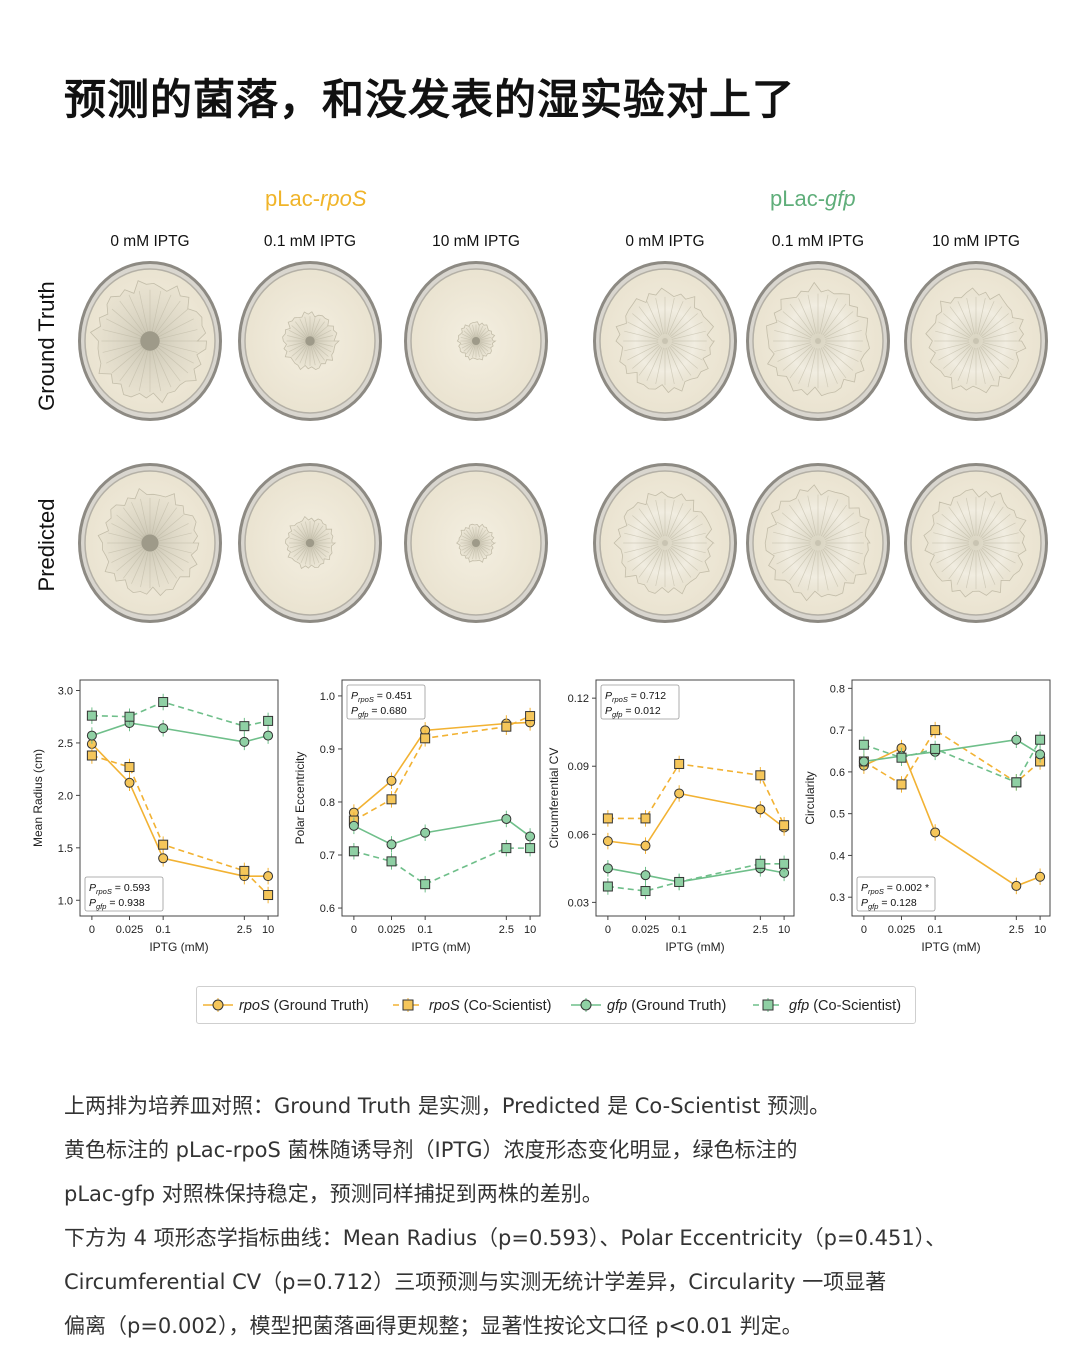 The width and height of the screenshot is (1080, 1364). I want to click on p-value-label: PrpoS = 0.451, so click(381, 697).